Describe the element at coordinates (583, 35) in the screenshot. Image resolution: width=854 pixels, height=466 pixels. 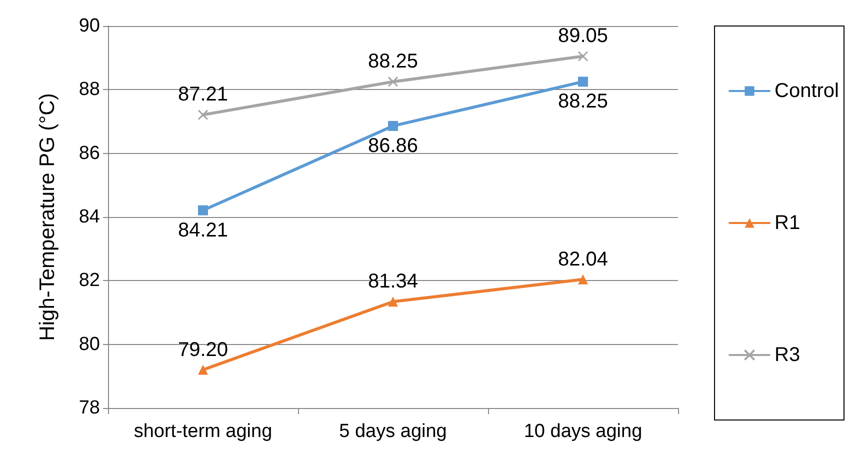
I see `data-label: 89.05` at that location.